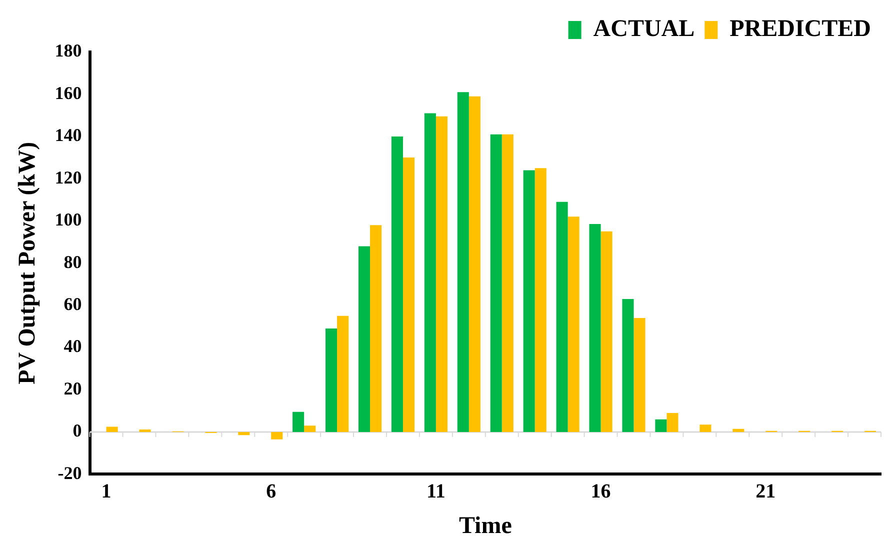 This screenshot has width=891, height=547. Describe the element at coordinates (766, 491) in the screenshot. I see `x-tick-label: 21` at that location.